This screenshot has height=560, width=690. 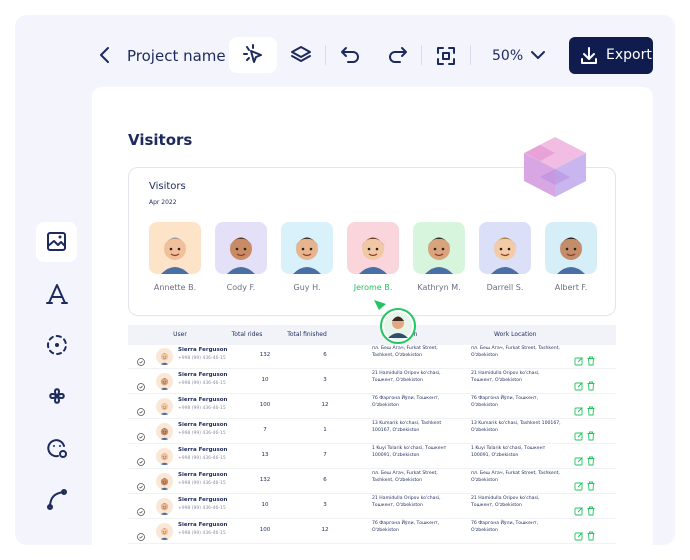 What do you see at coordinates (105, 55) in the screenshot?
I see `back-button` at bounding box center [105, 55].